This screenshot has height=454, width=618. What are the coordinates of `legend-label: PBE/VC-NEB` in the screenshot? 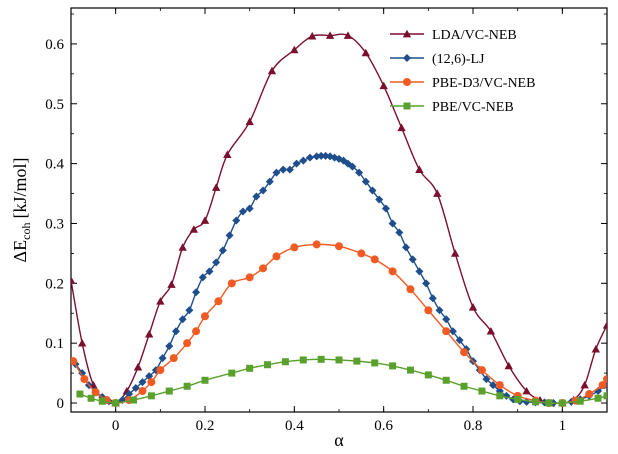 It's located at (473, 107).